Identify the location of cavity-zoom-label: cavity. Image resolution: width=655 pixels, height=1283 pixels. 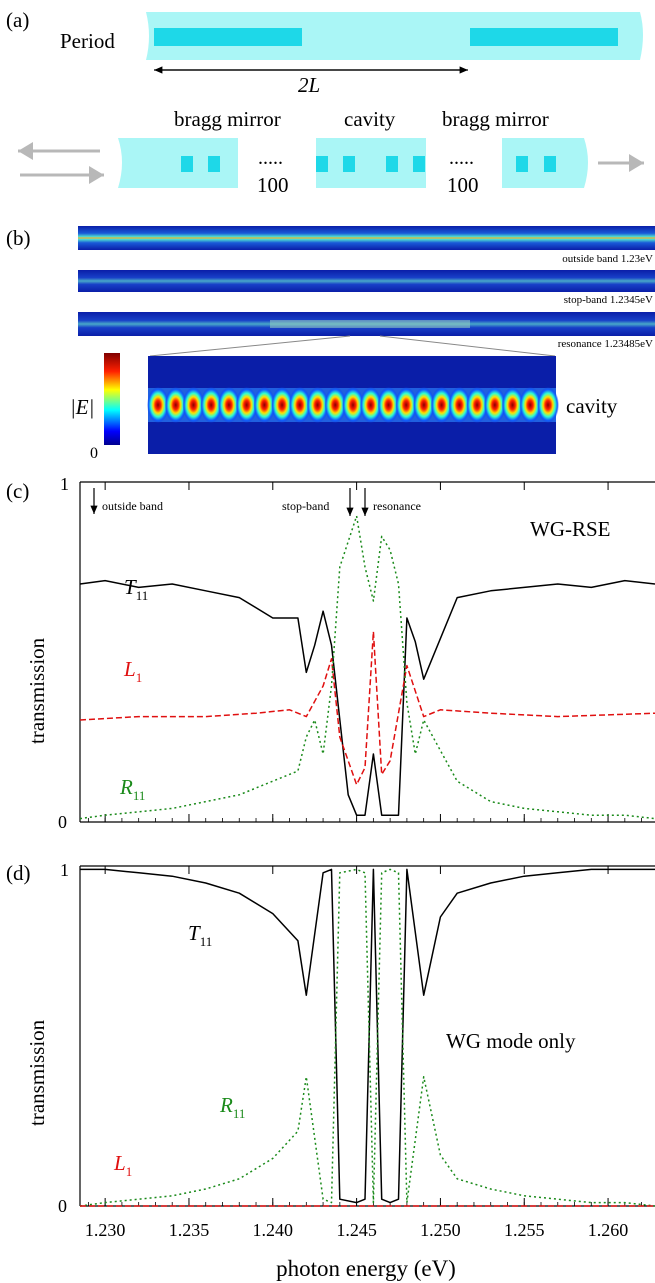
(592, 406).